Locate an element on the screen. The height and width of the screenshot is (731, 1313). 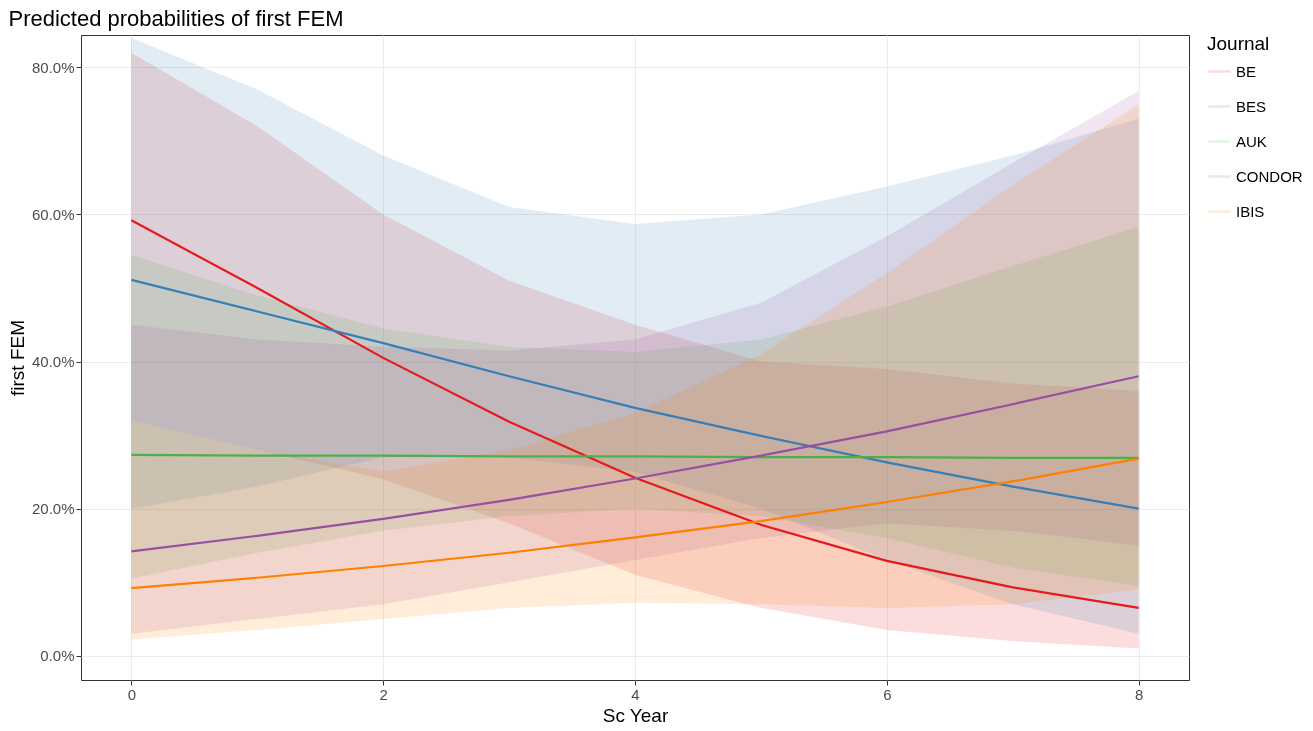
y-tick-label: 40.0% is located at coordinates (53, 362).